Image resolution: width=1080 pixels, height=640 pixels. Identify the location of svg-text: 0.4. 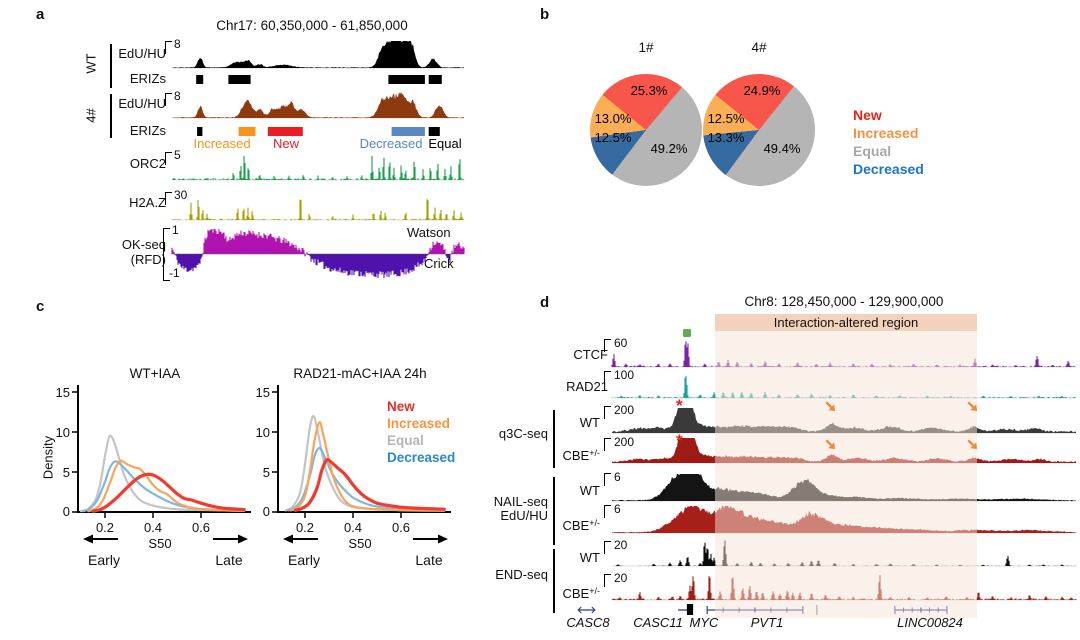
(353, 527).